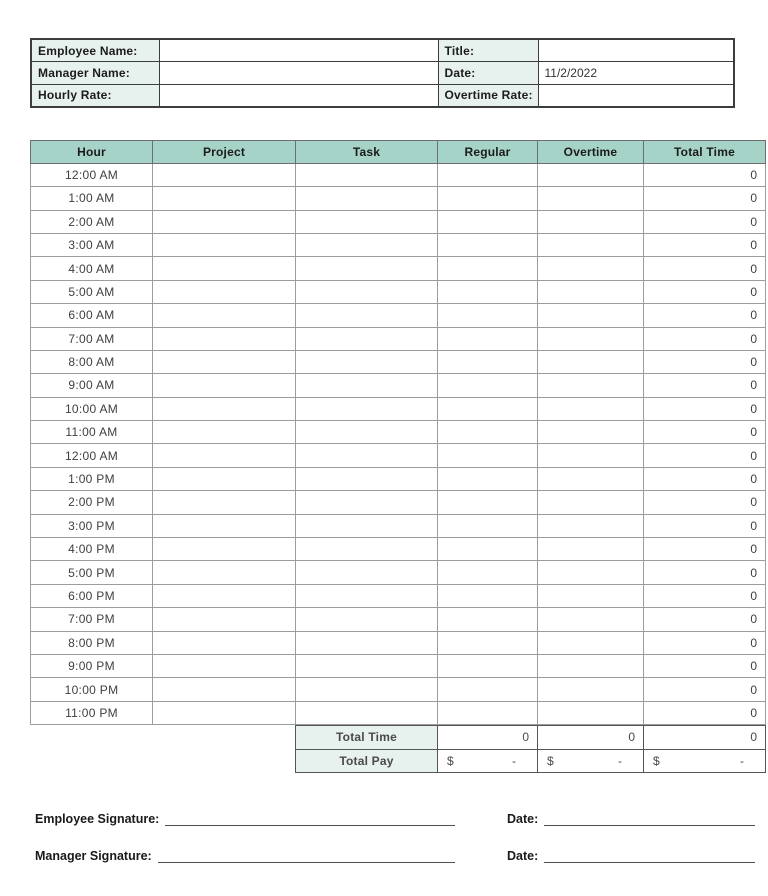 The image size is (768, 896). What do you see at coordinates (636, 73) in the screenshot?
I see `date-field: 11/2/2022` at bounding box center [636, 73].